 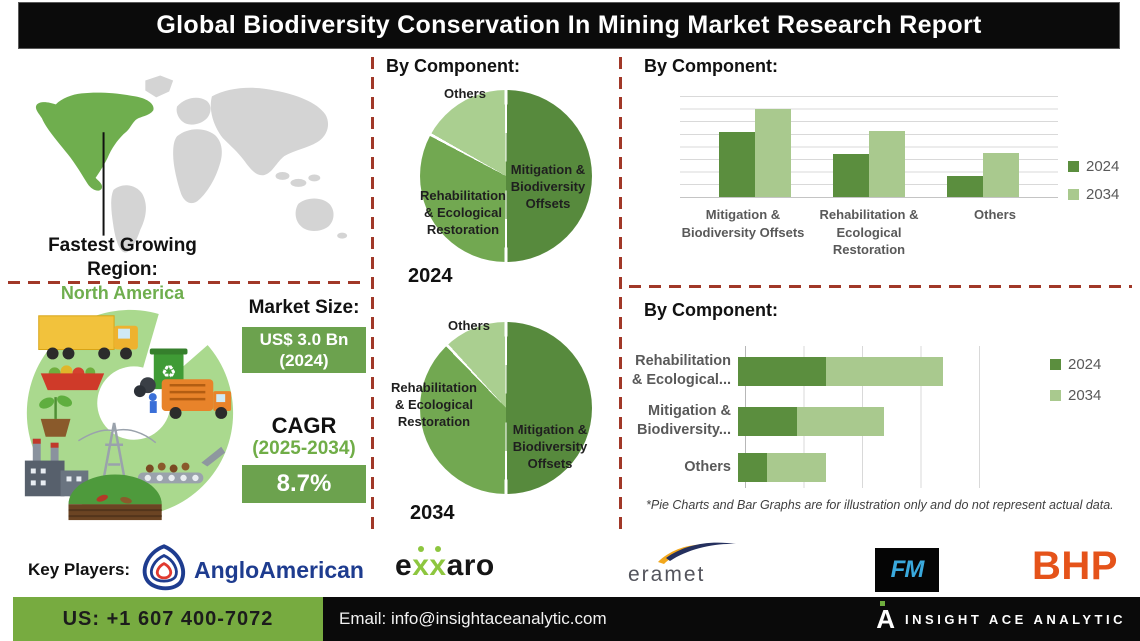 What do you see at coordinates (506, 408) in the screenshot?
I see `pie-chart-2034` at bounding box center [506, 408].